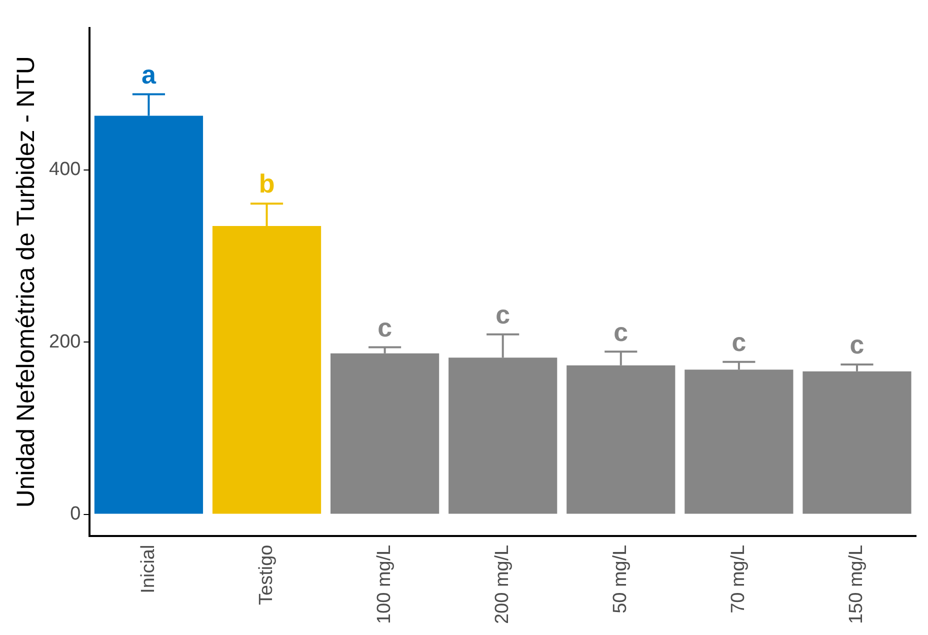 The width and height of the screenshot is (928, 635). What do you see at coordinates (385, 584) in the screenshot?
I see `x-tick-label: 100 mg/L` at bounding box center [385, 584].